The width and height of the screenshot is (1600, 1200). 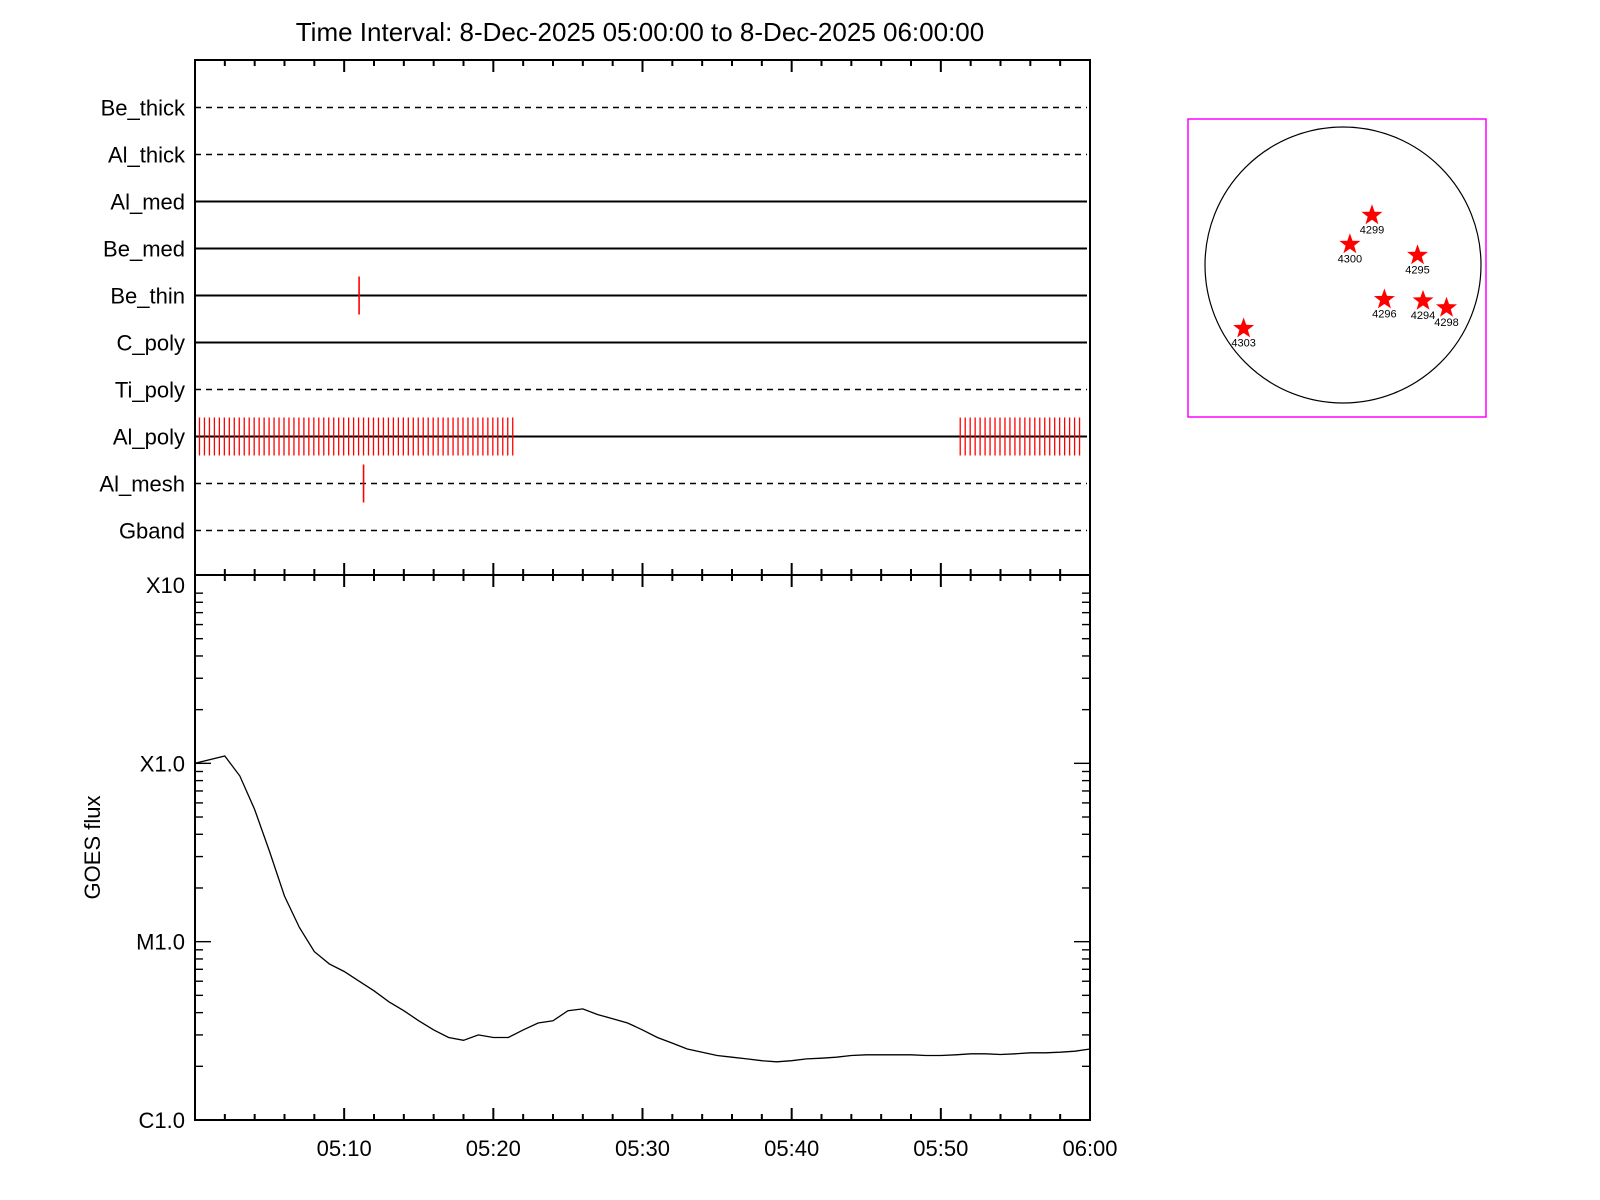 I want to click on disk-frame, so click(x=1337, y=268).